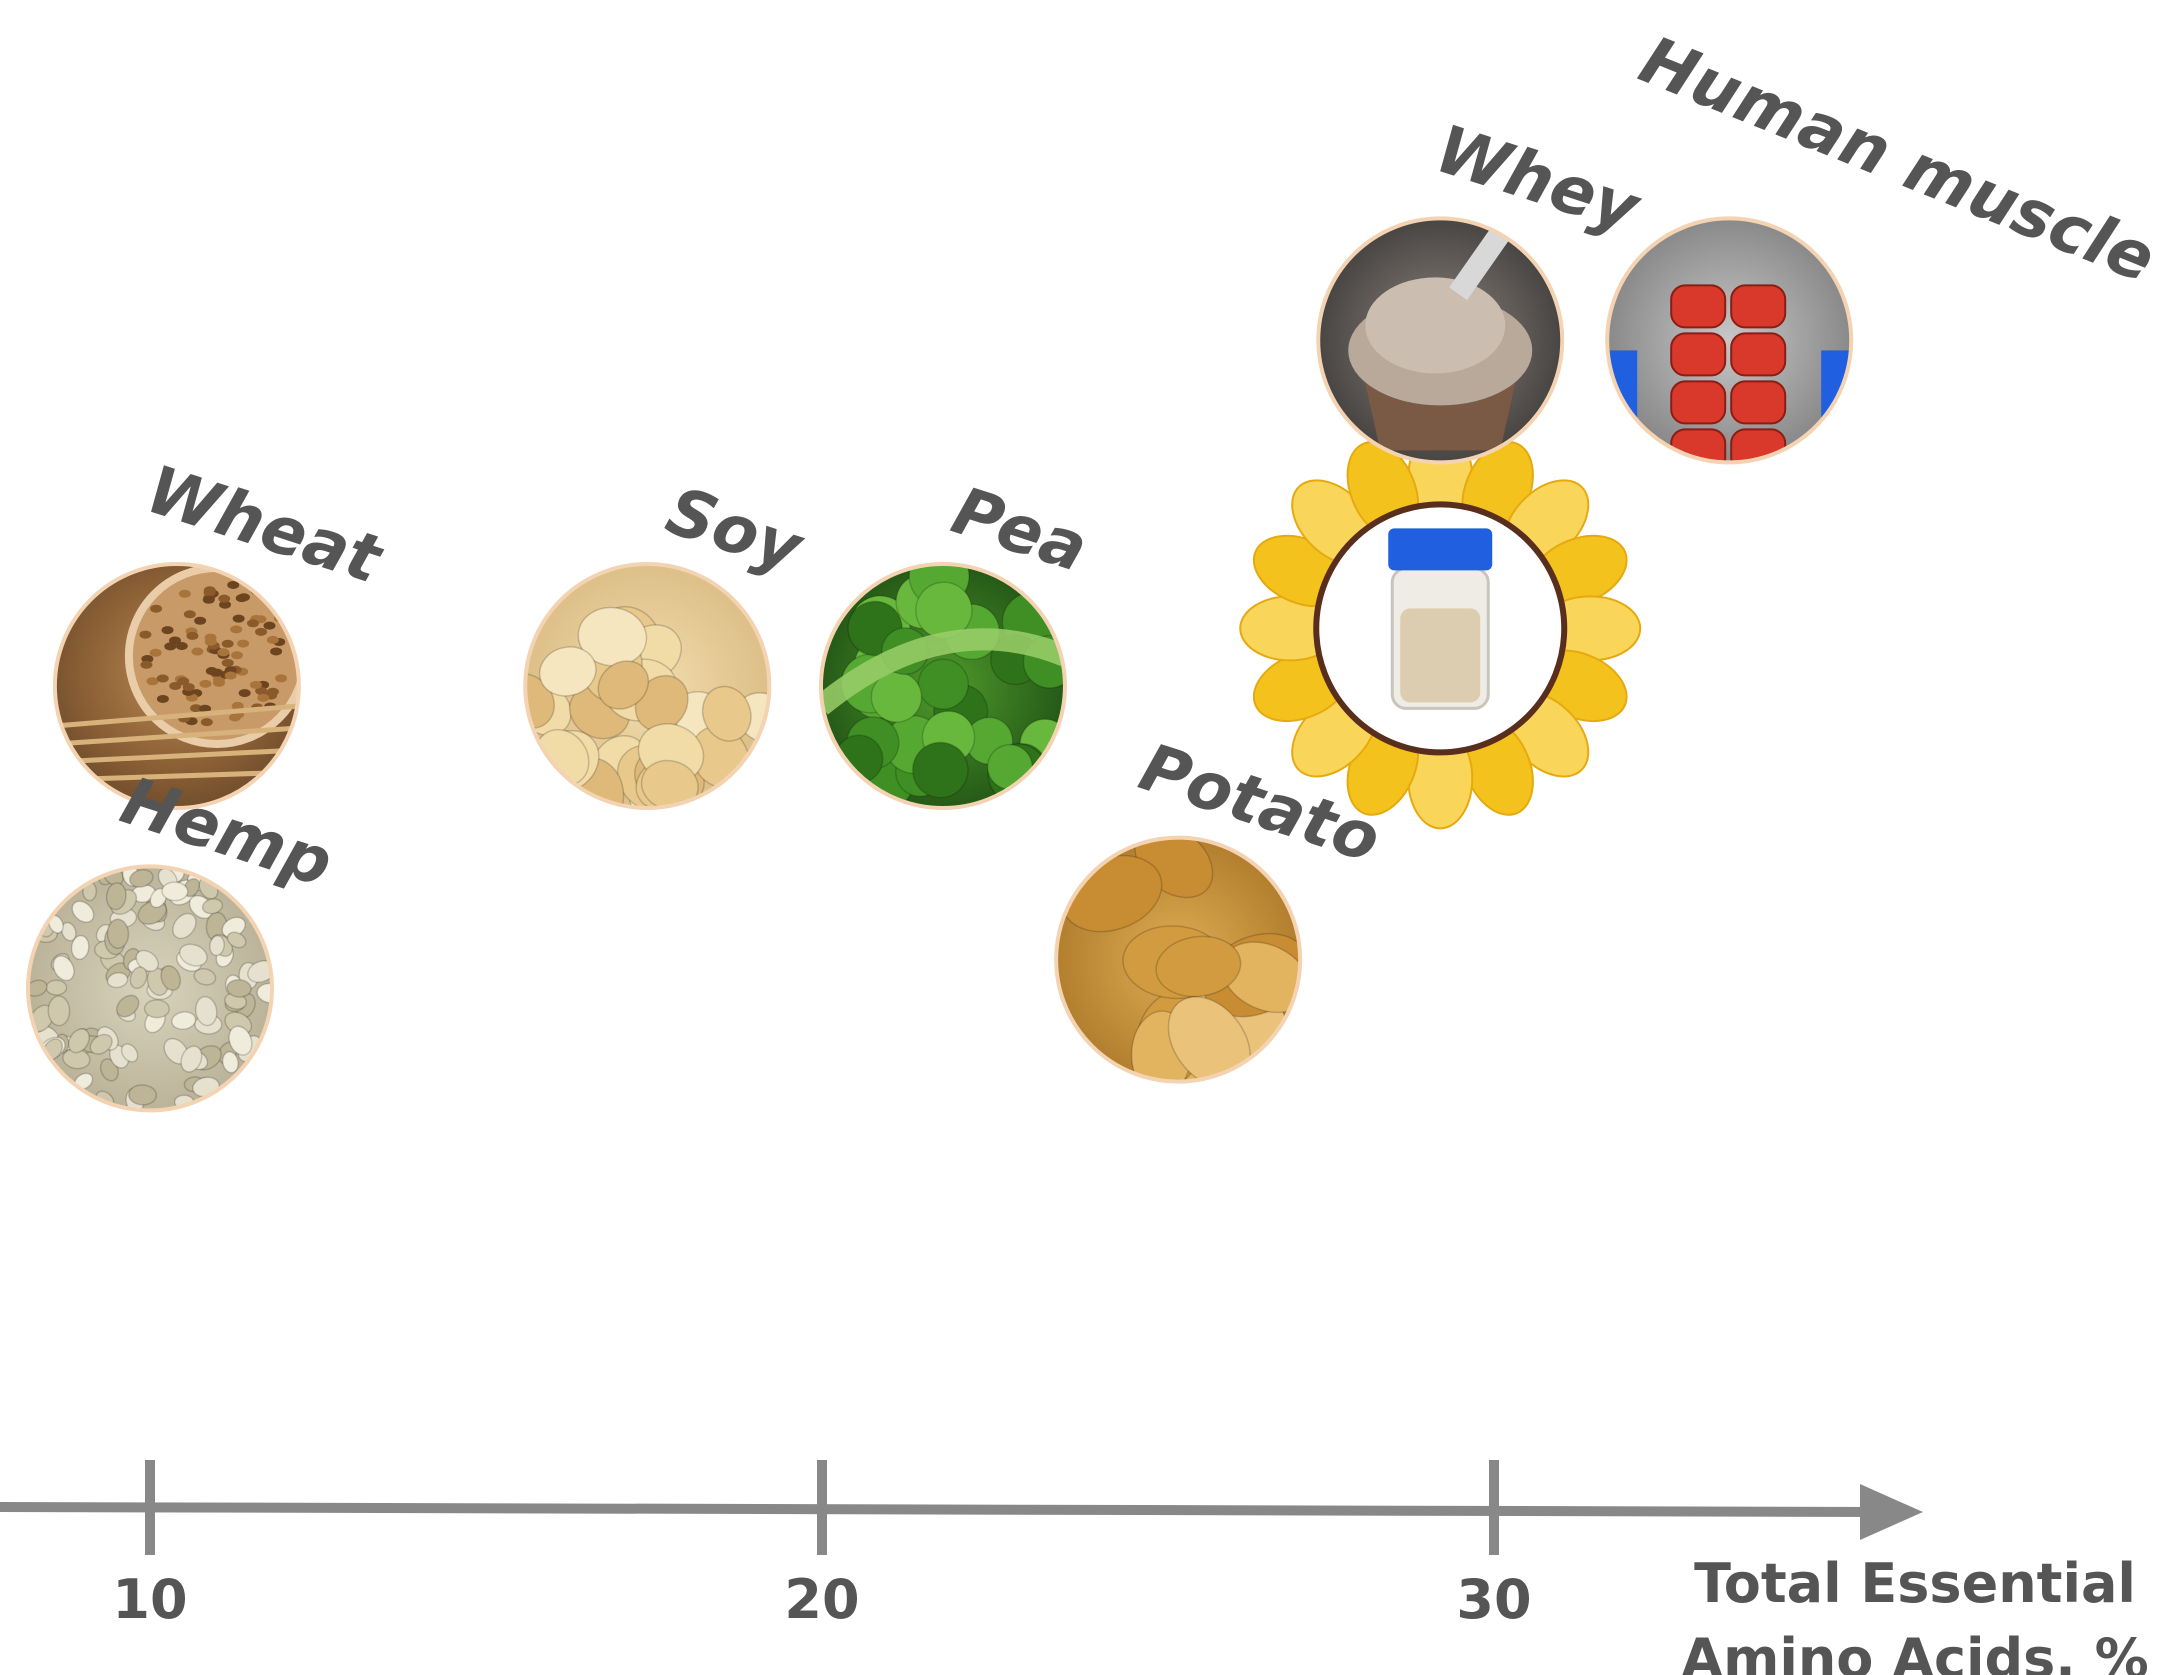 This screenshot has height=1675, width=2159. Describe the element at coordinates (1891, 1512) in the screenshot. I see `x-axis-arrowhead` at that location.